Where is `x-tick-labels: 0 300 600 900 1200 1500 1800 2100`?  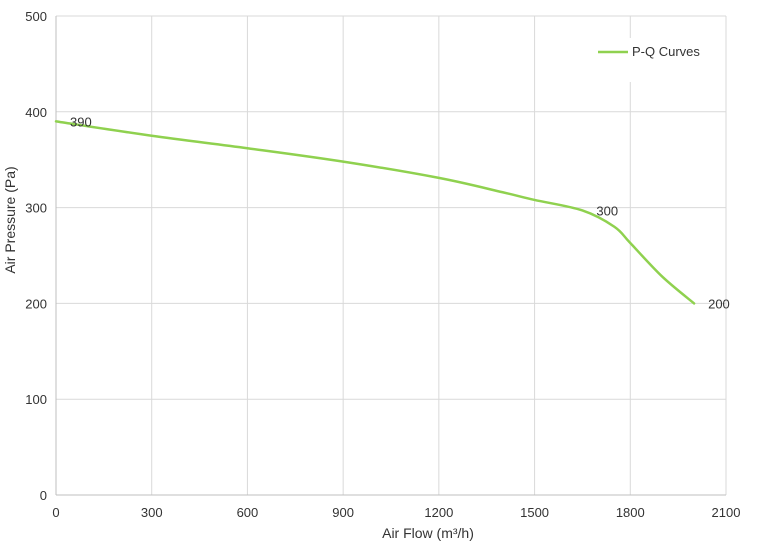
x-tick-labels: 0 300 600 900 1200 1500 1800 2100 is located at coordinates (396, 512).